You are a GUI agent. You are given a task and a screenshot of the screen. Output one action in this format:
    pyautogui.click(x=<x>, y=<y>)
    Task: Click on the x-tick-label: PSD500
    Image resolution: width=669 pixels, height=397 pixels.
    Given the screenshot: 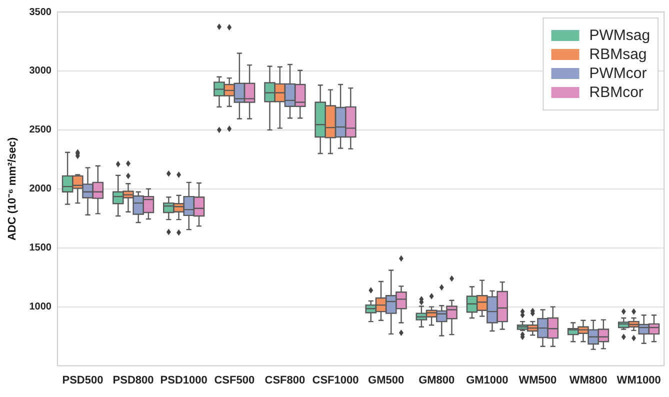 What is the action you would take?
    pyautogui.click(x=83, y=380)
    